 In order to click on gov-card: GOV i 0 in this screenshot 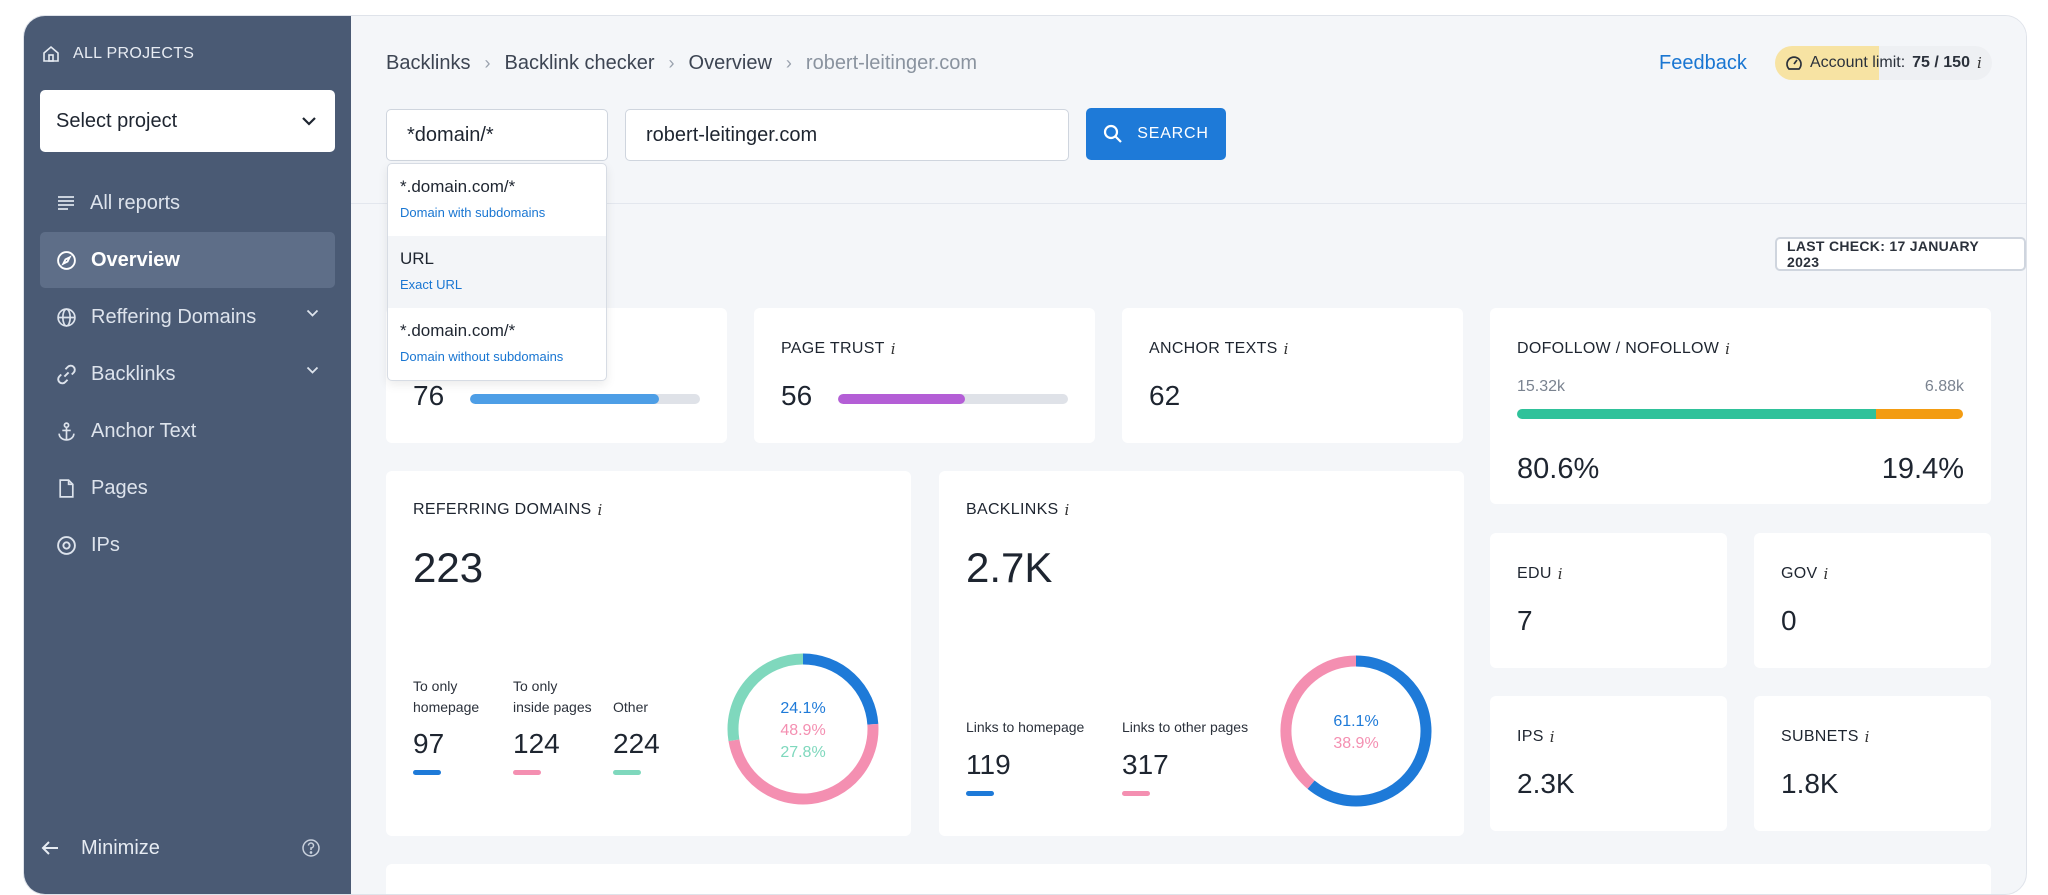, I will do `click(1872, 600)`.